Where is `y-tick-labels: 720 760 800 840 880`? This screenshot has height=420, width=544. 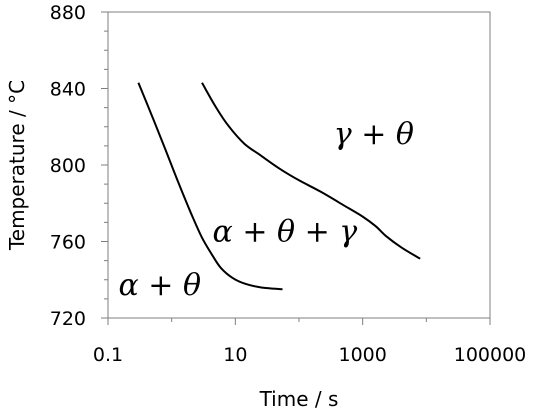
y-tick-labels: 720 760 800 840 880 is located at coordinates (68, 166).